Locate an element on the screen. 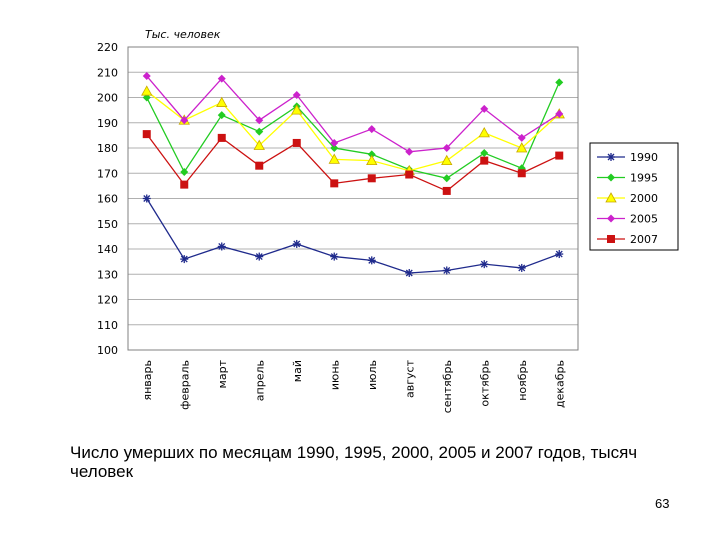 This screenshot has height=540, width=720. x-tick-label: июнь is located at coordinates (334, 375).